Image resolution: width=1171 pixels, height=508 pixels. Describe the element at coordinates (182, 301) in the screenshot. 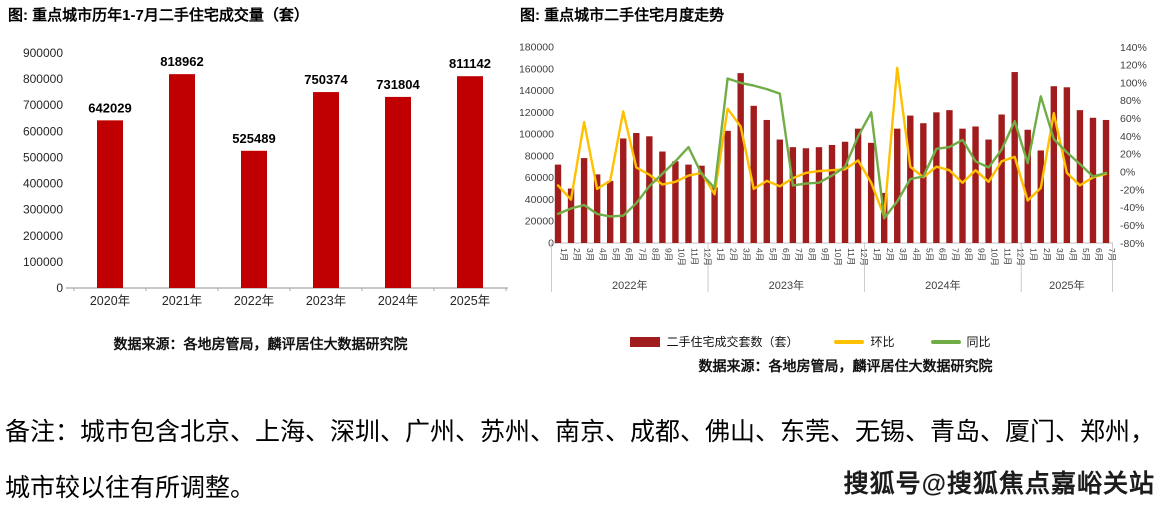

I see `x-axis-category-label: 2021年` at that location.